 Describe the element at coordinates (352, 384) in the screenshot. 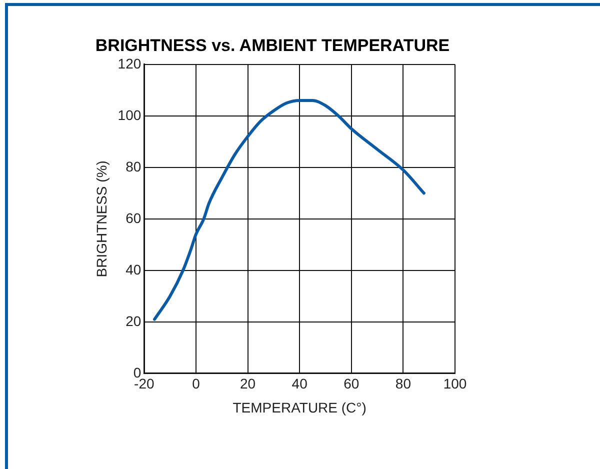

I see `x-tick-label: 60` at that location.